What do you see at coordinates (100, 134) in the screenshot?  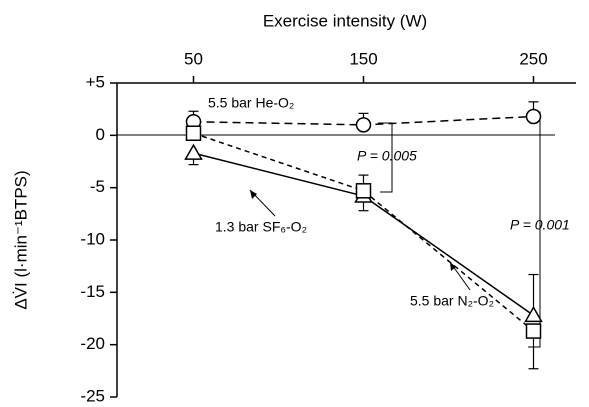 I see `y-tick-label: 0` at bounding box center [100, 134].